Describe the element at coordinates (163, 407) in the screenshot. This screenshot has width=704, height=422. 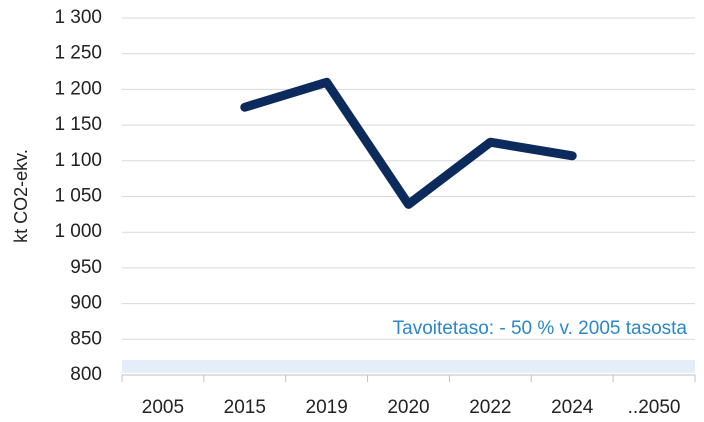
I see `x-tick-label: 2005` at that location.